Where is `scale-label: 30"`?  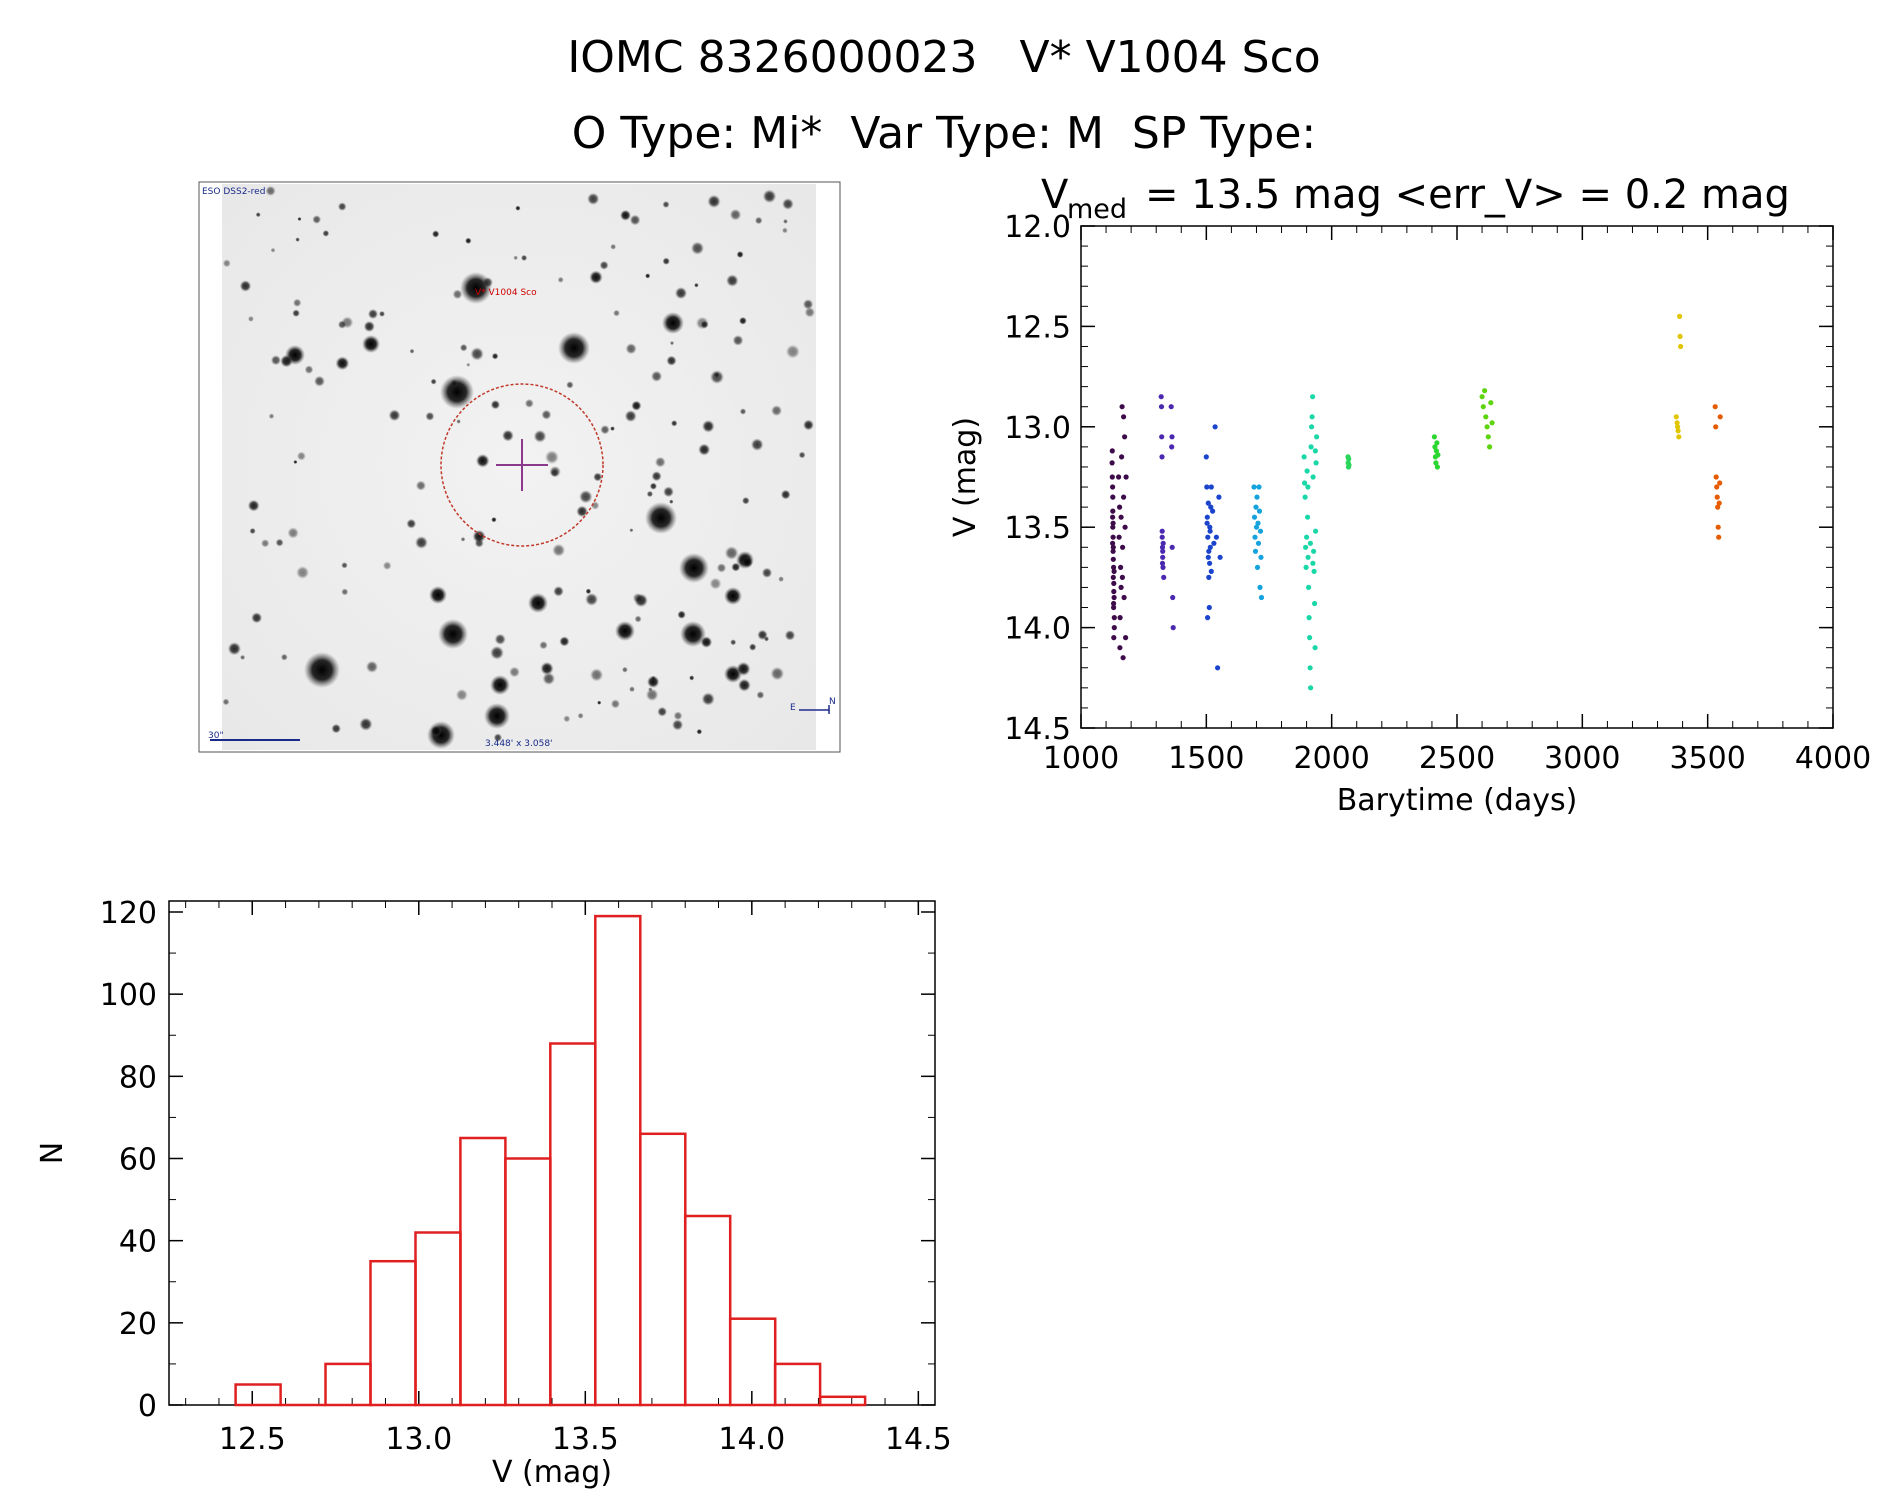
scale-label: 30" is located at coordinates (216, 736).